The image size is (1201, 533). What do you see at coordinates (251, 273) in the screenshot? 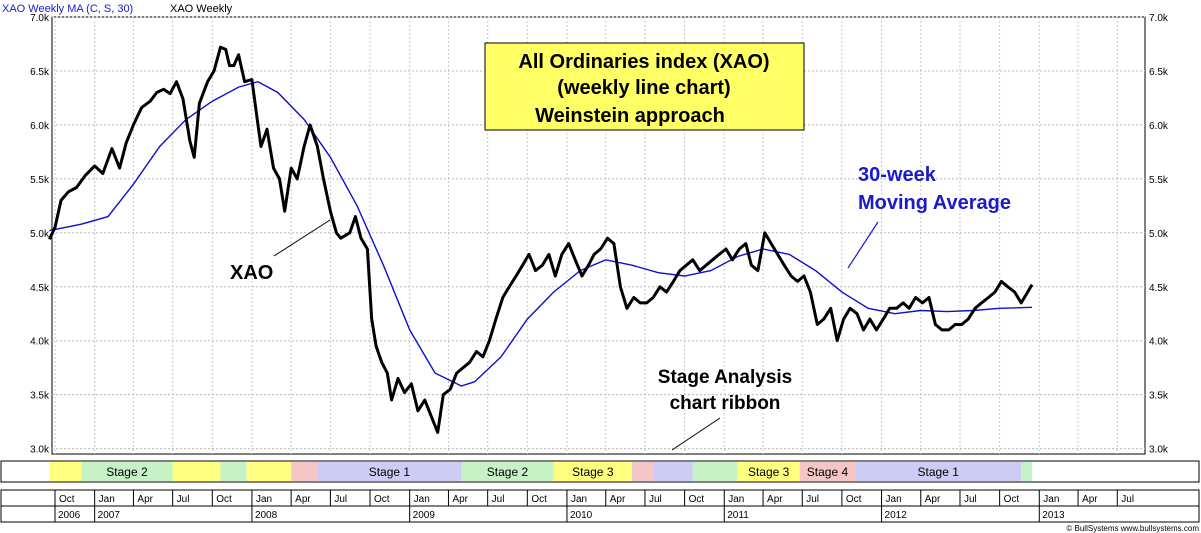
I see `xao-annotation: XAO` at bounding box center [251, 273].